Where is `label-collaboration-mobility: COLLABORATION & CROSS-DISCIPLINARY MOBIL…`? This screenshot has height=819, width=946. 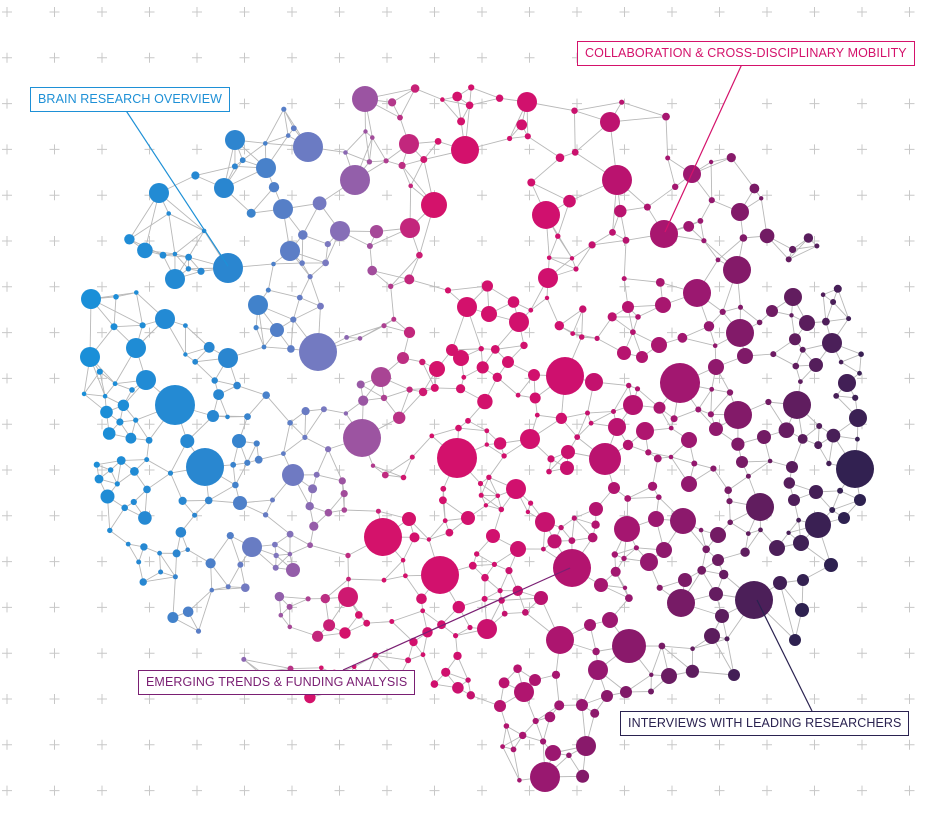
label-collaboration-mobility: COLLABORATION & CROSS-DISCIPLINARY MOBIL… is located at coordinates (746, 53).